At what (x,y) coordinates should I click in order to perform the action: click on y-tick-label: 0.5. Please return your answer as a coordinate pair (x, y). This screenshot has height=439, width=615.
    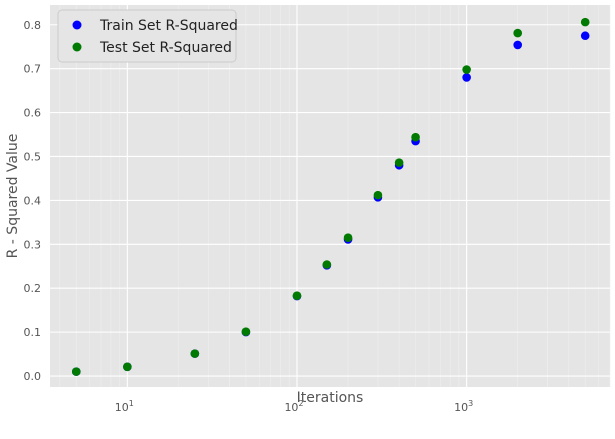
    Looking at the image, I should click on (33, 156).